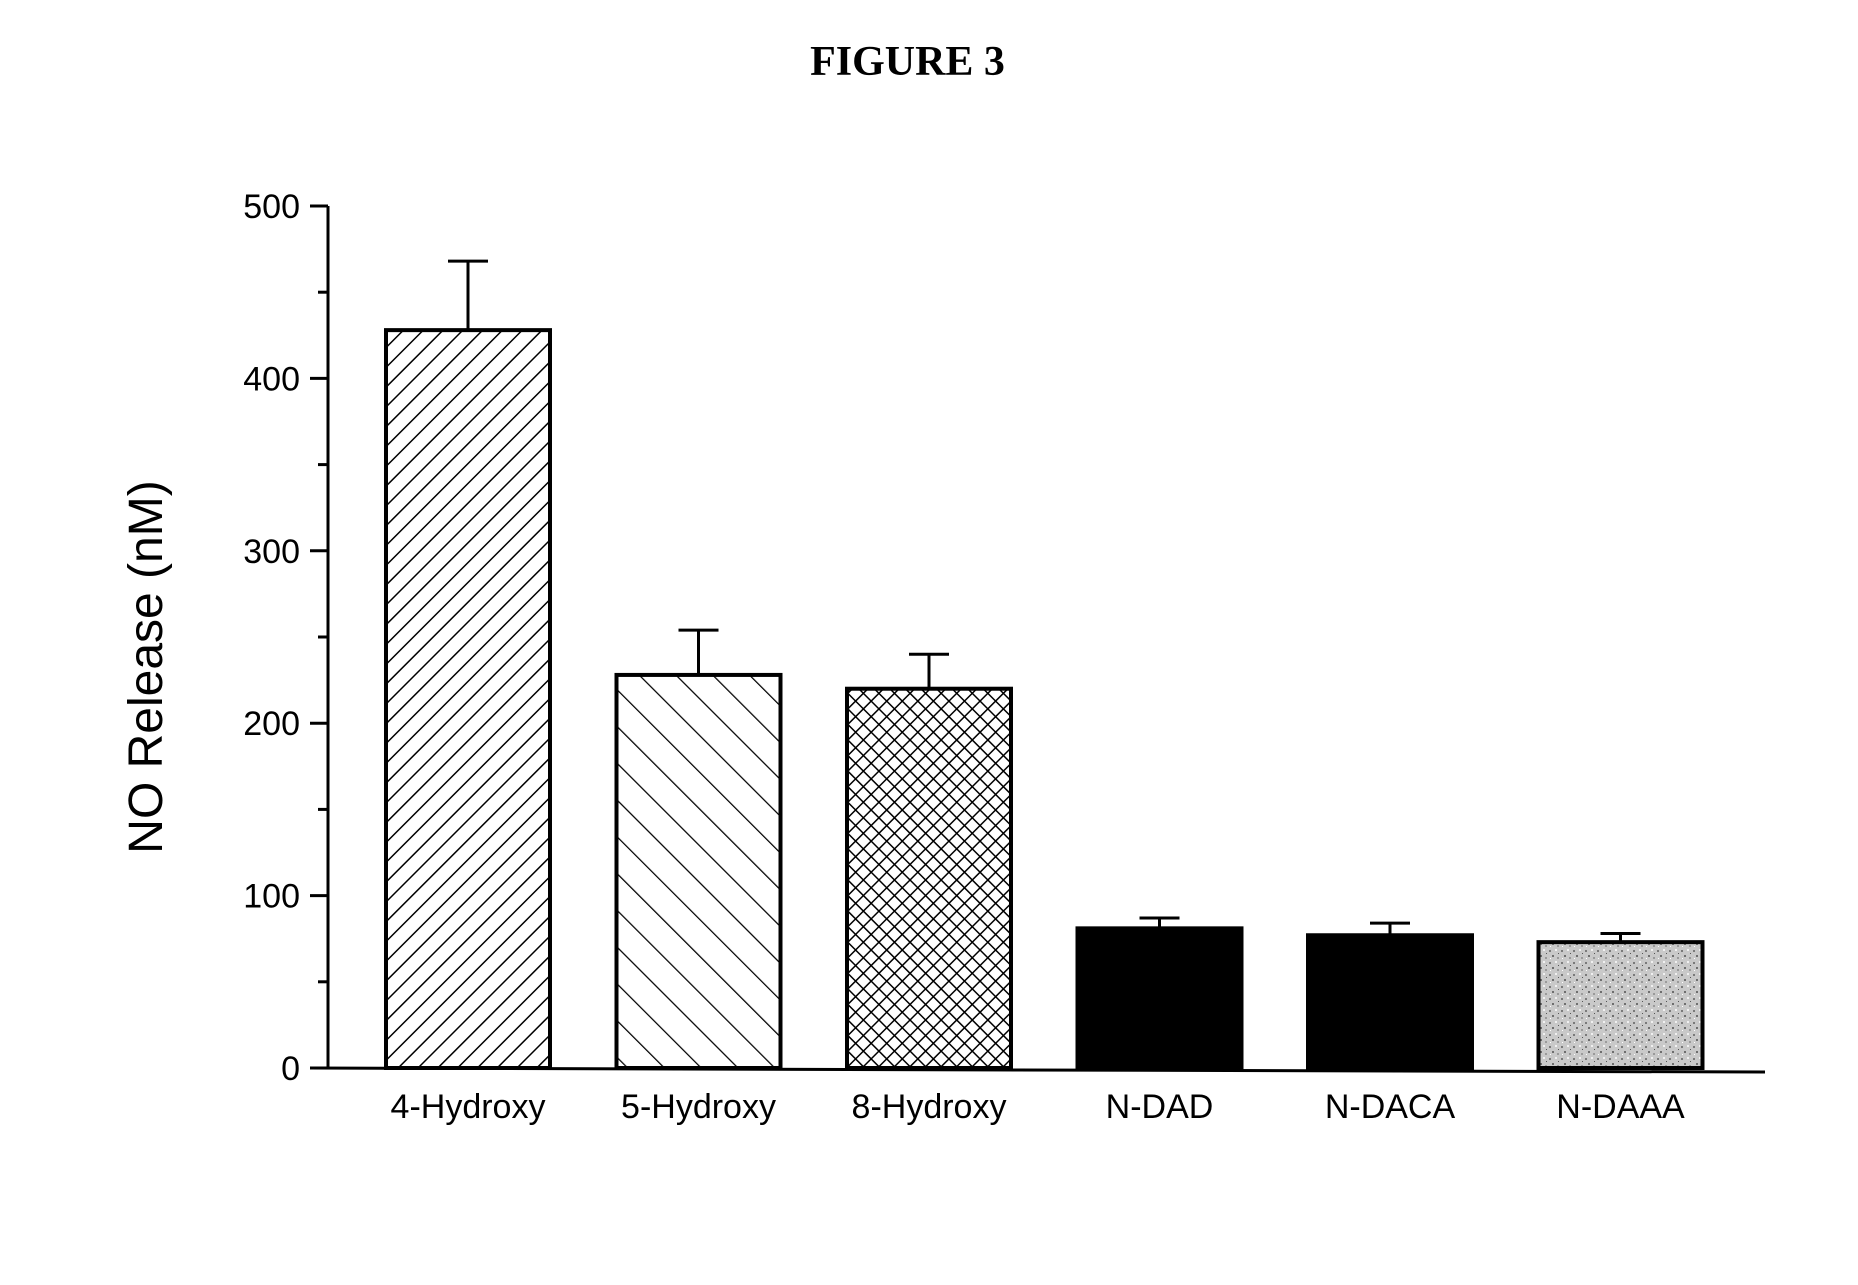 This screenshot has height=1285, width=1858. Describe the element at coordinates (1390, 1107) in the screenshot. I see `x-tick-label: N-DACA` at that location.